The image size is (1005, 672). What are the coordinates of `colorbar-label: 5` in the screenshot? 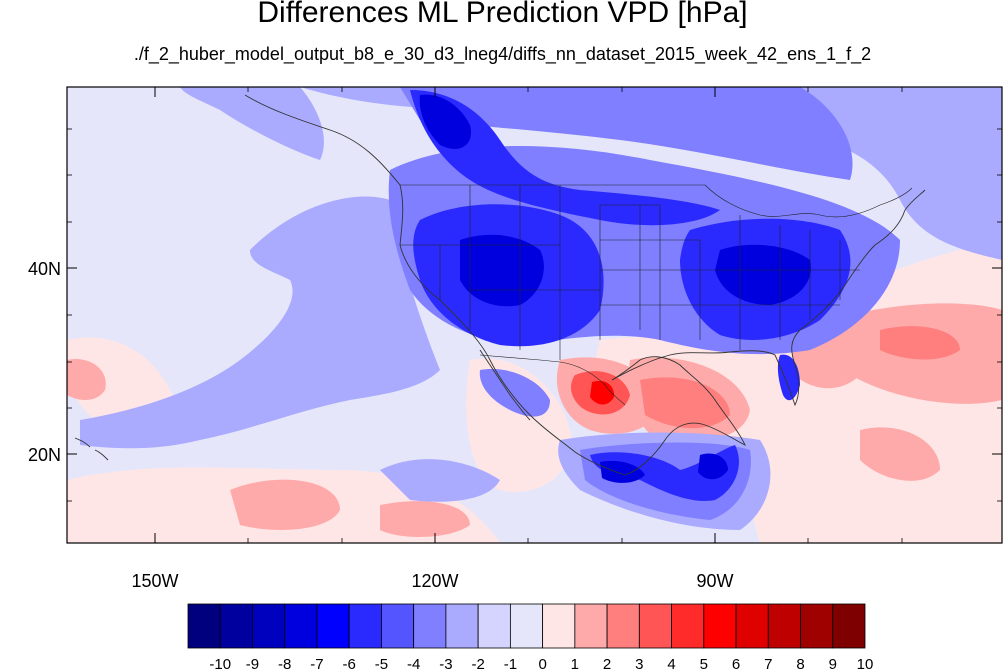 It's located at (704, 664).